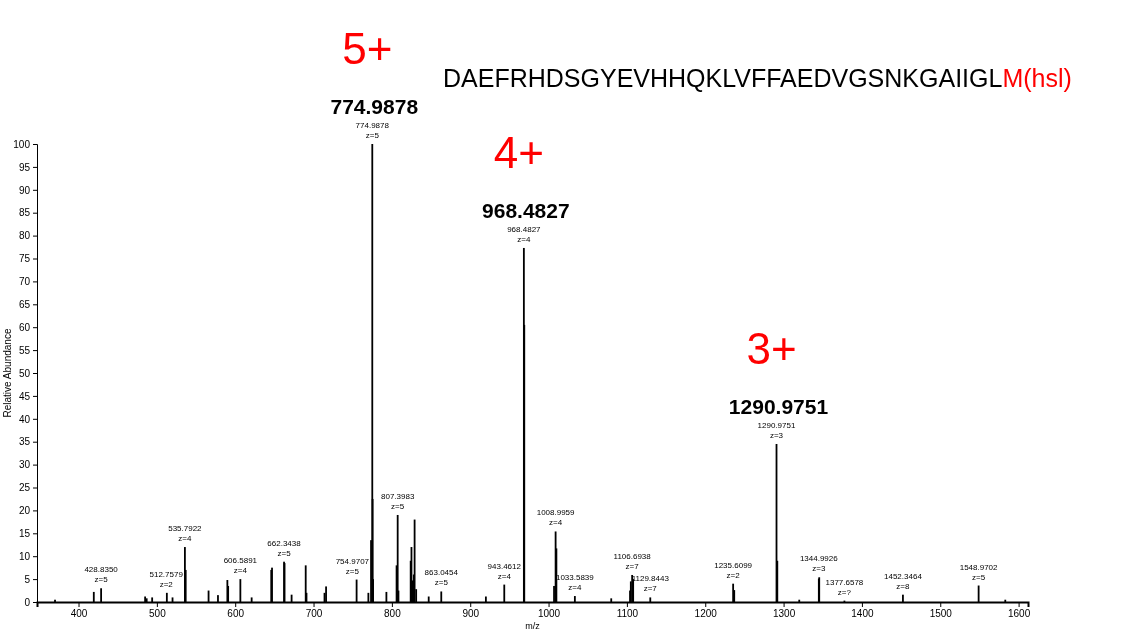 This screenshot has width=1138, height=637. What do you see at coordinates (1019, 614) in the screenshot?
I see `x-tick-label: 1600` at bounding box center [1019, 614].